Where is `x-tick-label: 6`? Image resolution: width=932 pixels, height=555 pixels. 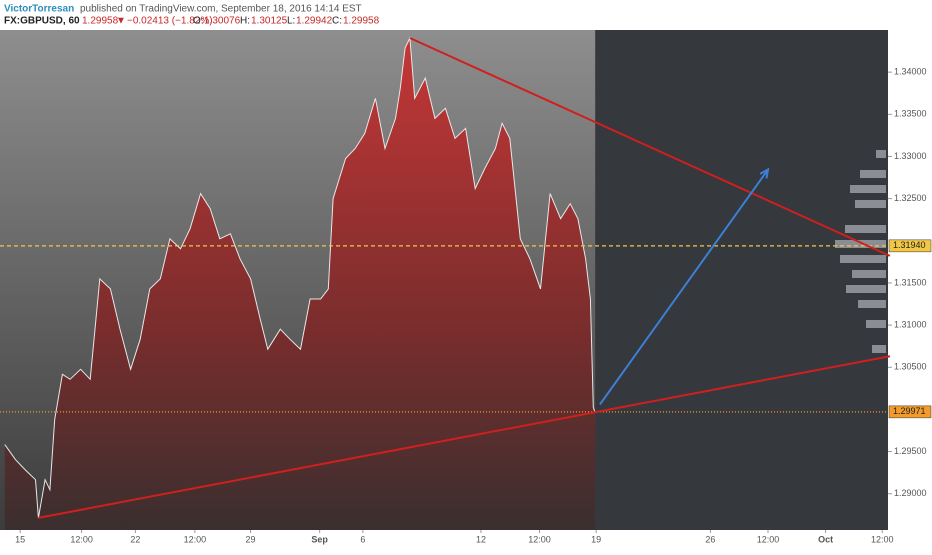
x-tick-label: 6 is located at coordinates (362, 539).